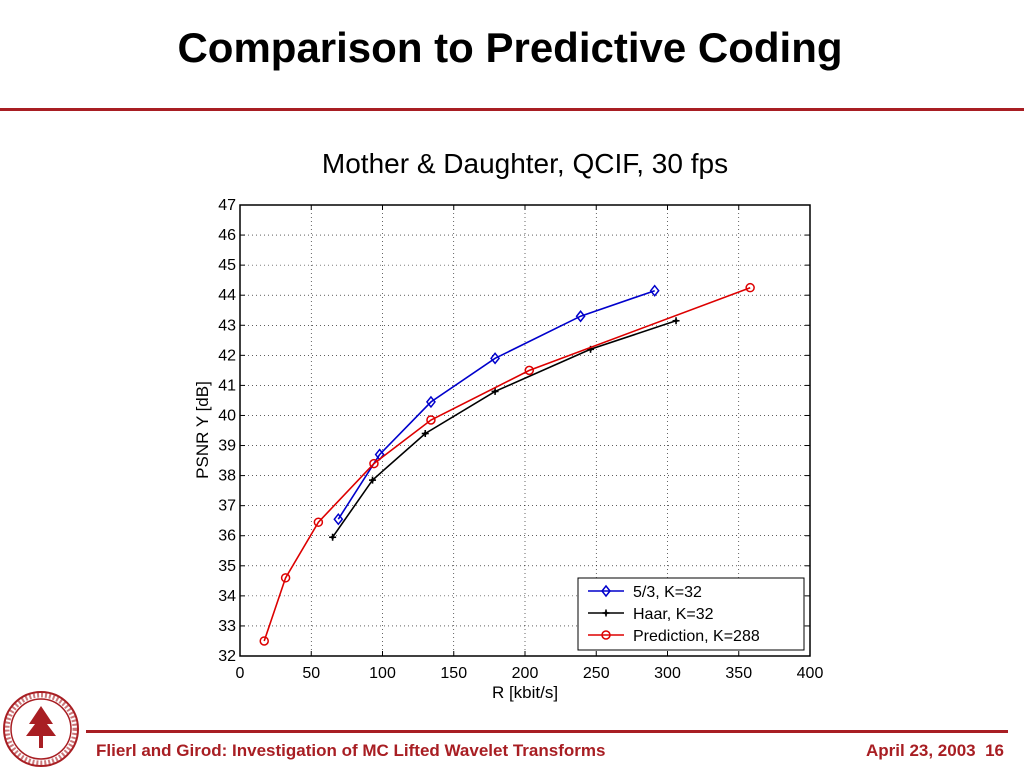 This screenshot has width=1024, height=768. I want to click on x-tick-label: 150, so click(453, 673).